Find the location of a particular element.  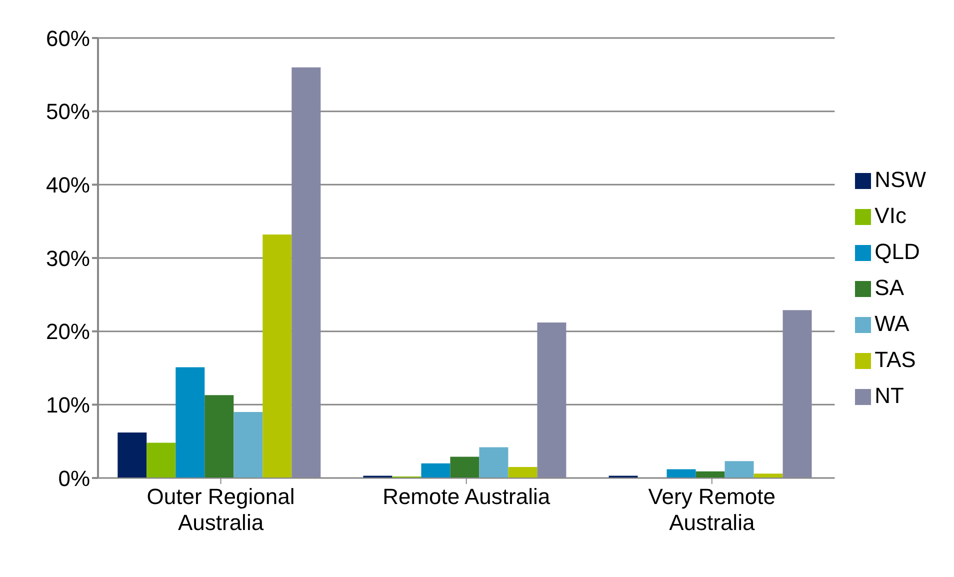

y-tick-label: 10% is located at coordinates (68, 405).